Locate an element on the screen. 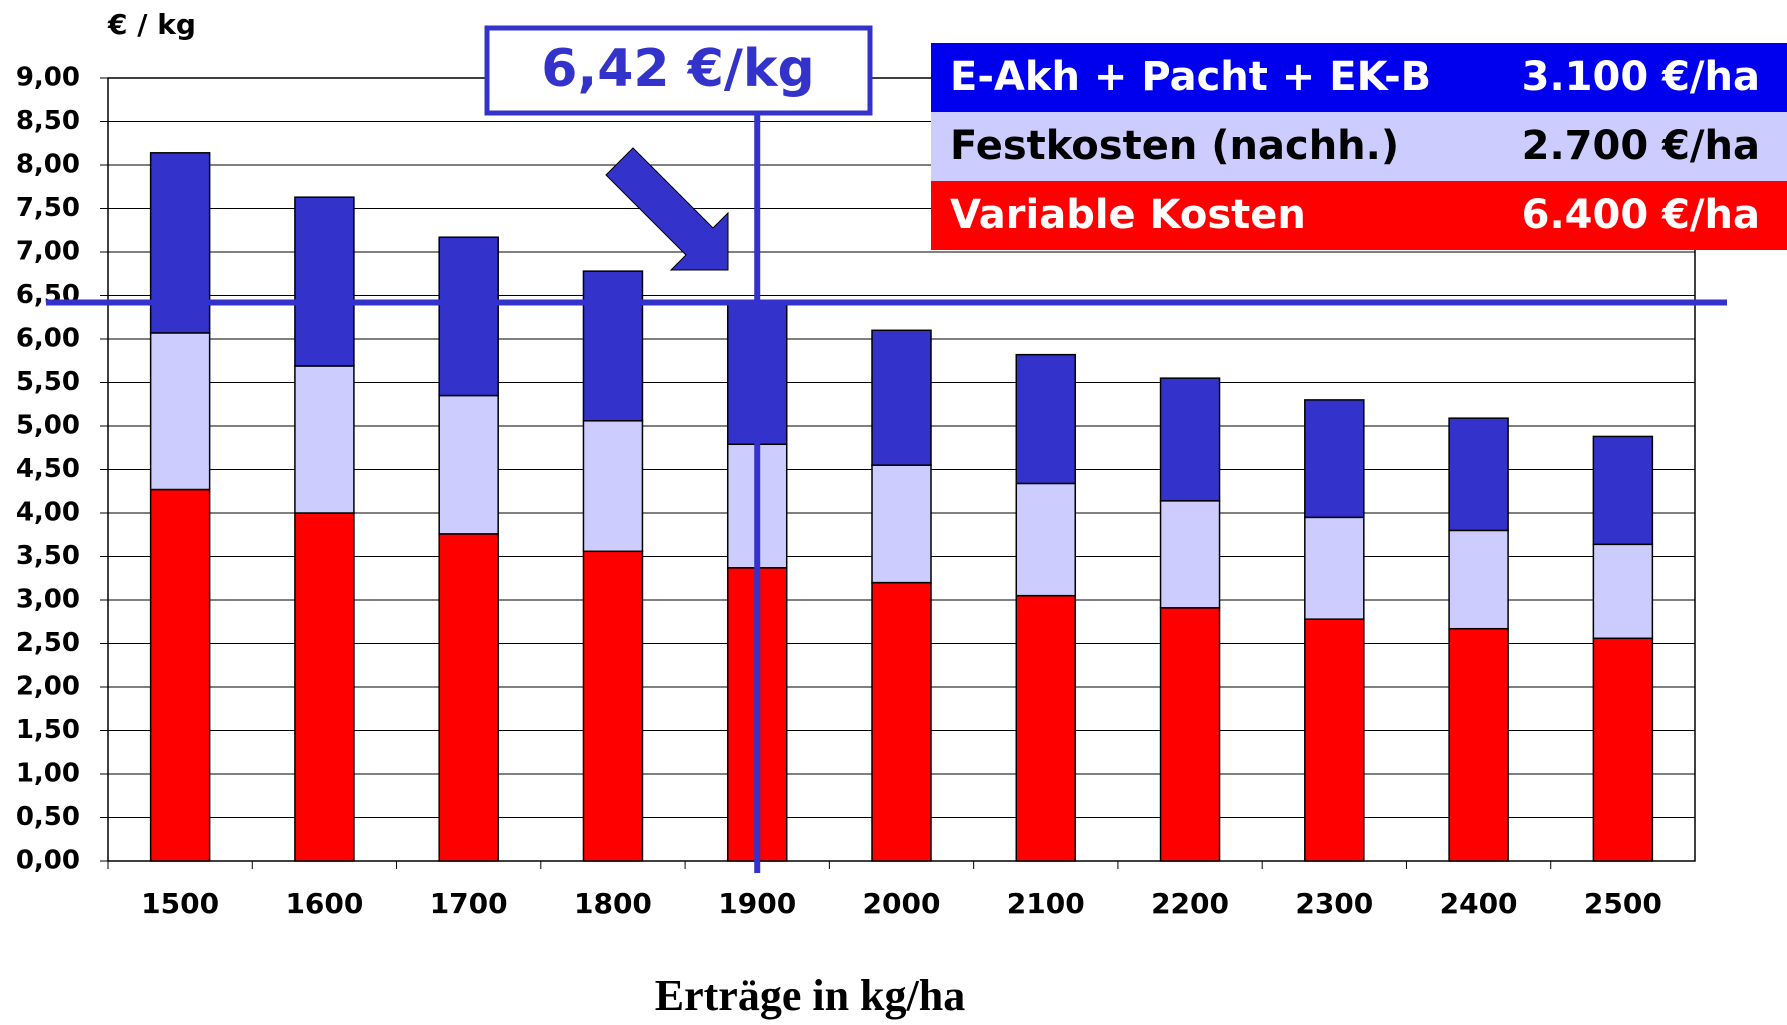 The width and height of the screenshot is (1787, 1025). y-tick-label: 6,50 is located at coordinates (48, 295).